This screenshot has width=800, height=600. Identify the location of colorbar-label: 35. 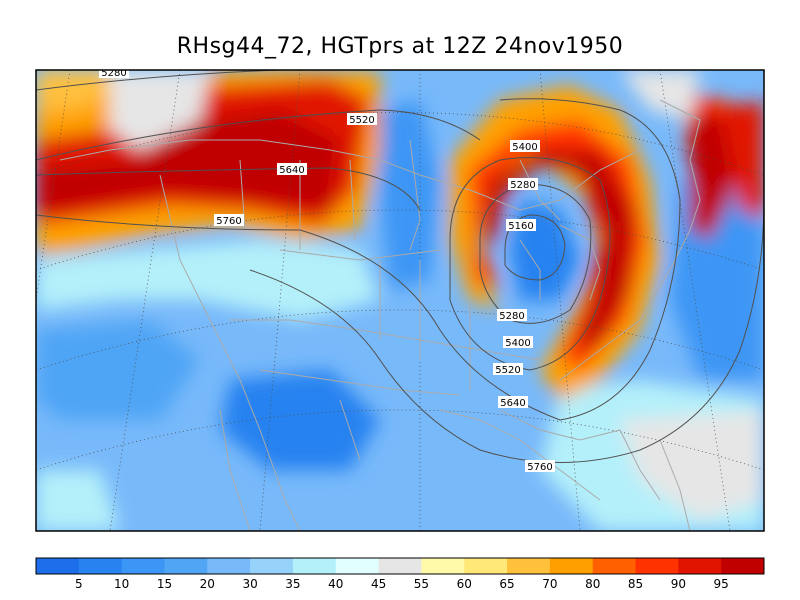
(292, 584).